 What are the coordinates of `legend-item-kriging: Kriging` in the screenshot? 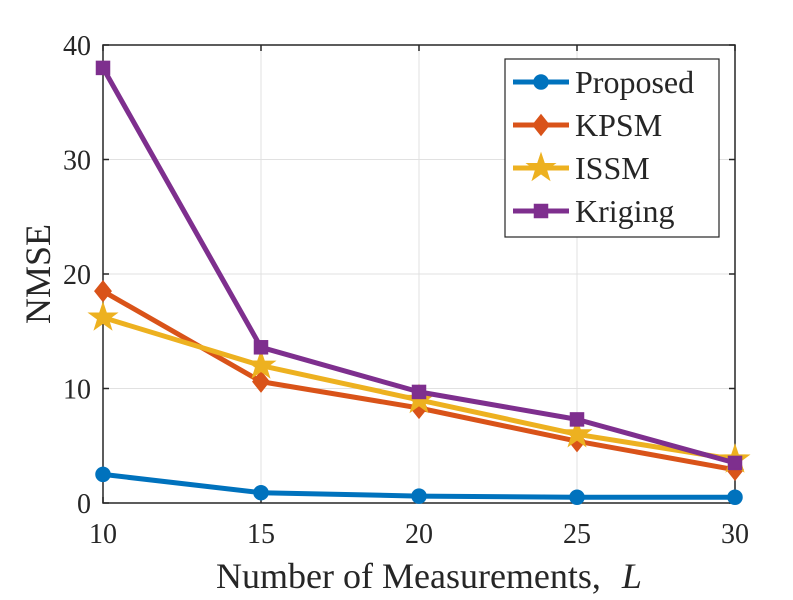 It's located at (594, 211).